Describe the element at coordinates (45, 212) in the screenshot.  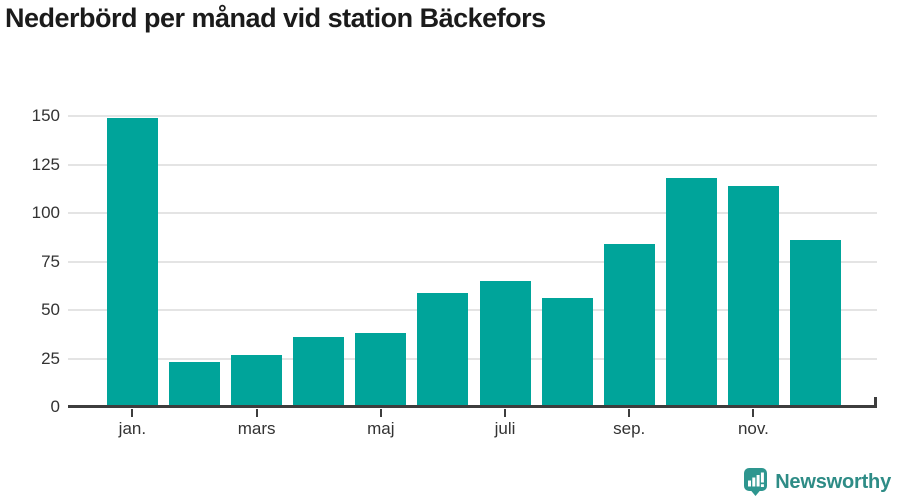
I see `y-tick-label-100: 100` at that location.